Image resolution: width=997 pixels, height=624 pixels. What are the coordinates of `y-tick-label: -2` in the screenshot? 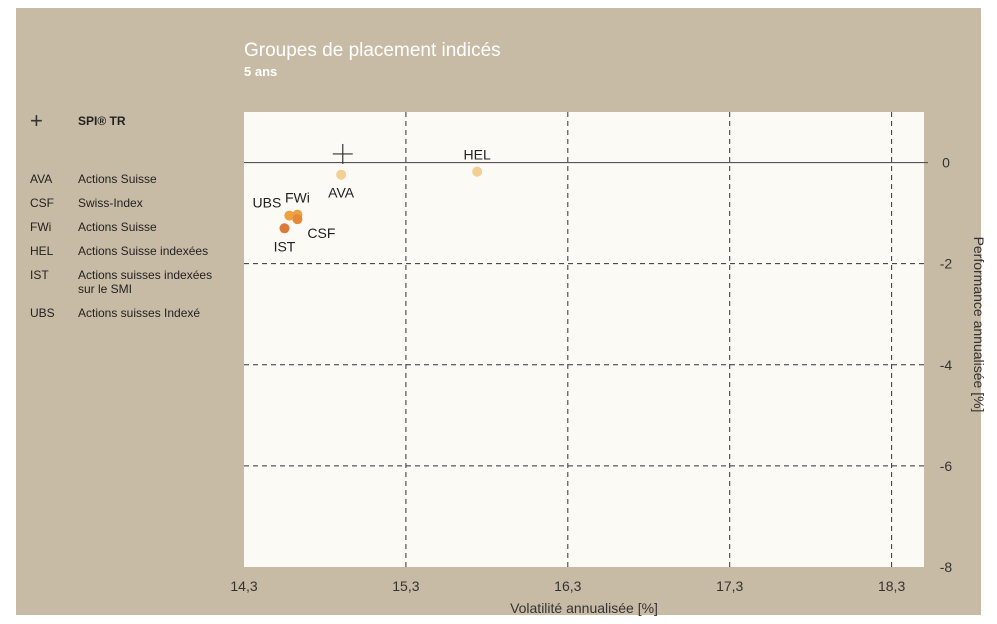 It's located at (946, 264).